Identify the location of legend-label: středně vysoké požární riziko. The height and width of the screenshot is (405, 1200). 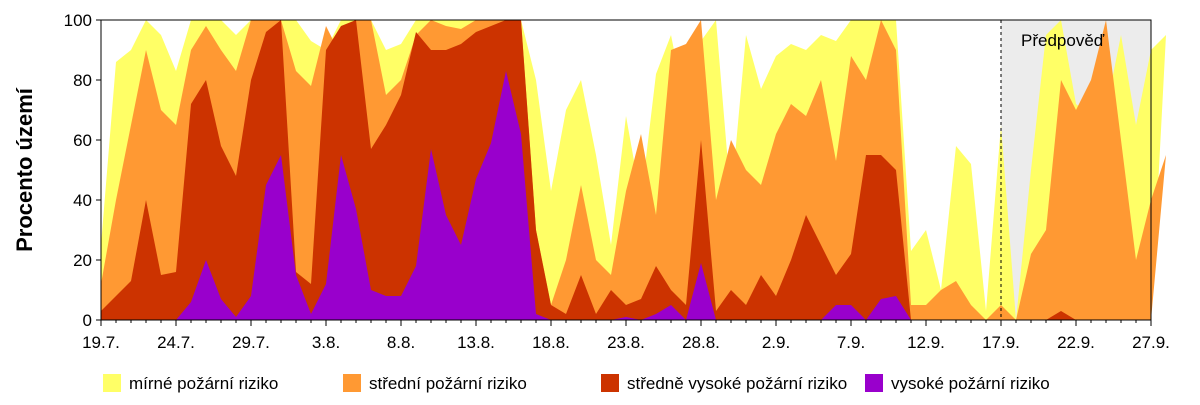
(737, 383).